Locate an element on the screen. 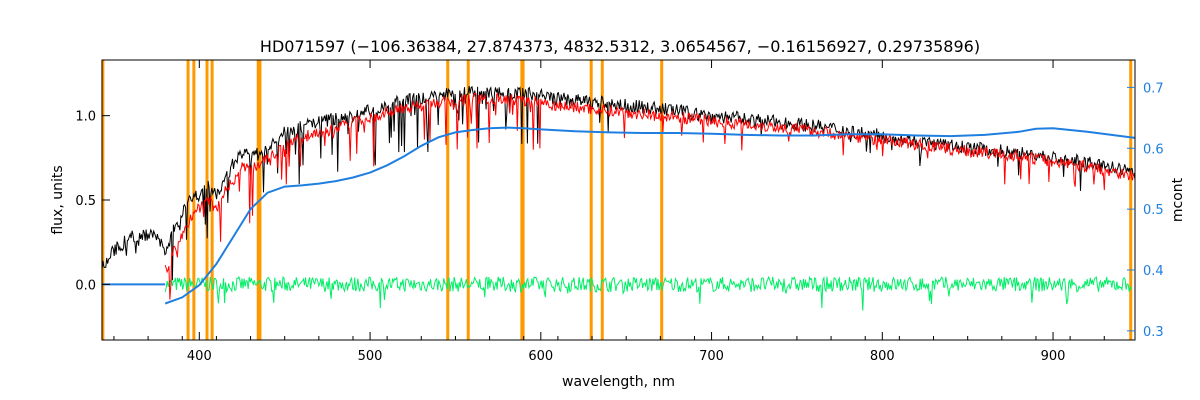 The image size is (1200, 400). residual-series is located at coordinates (648, 293).